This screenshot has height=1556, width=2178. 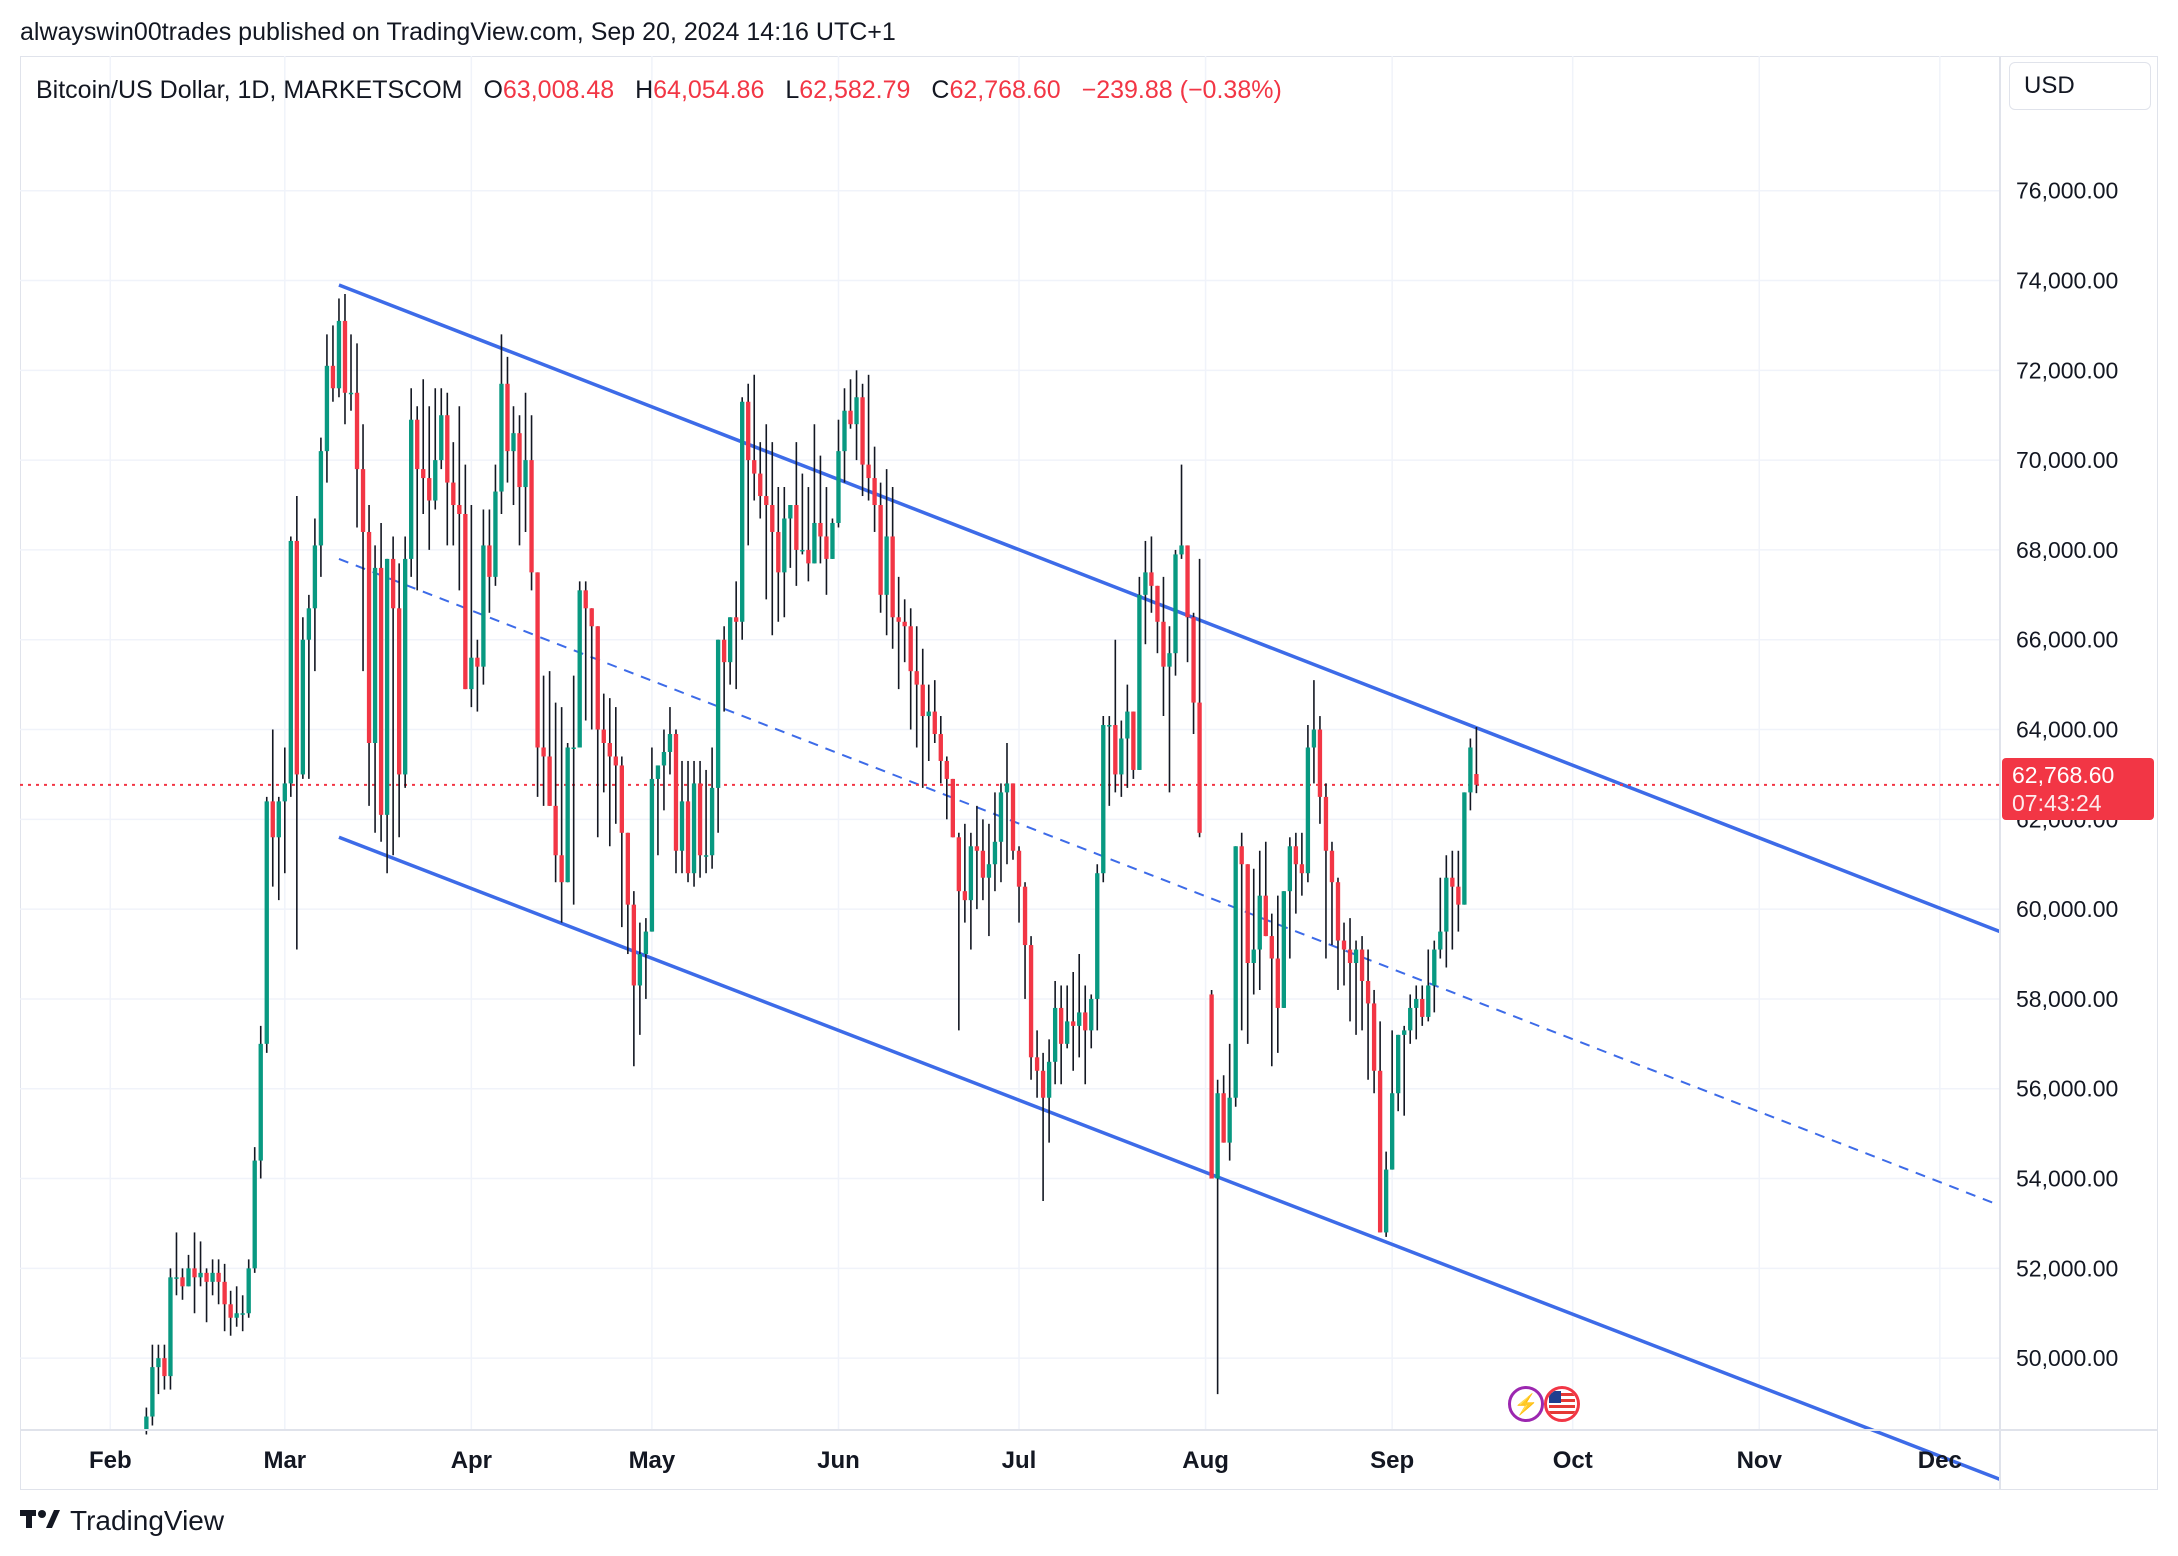 I want to click on close-label: C, so click(x=940, y=90).